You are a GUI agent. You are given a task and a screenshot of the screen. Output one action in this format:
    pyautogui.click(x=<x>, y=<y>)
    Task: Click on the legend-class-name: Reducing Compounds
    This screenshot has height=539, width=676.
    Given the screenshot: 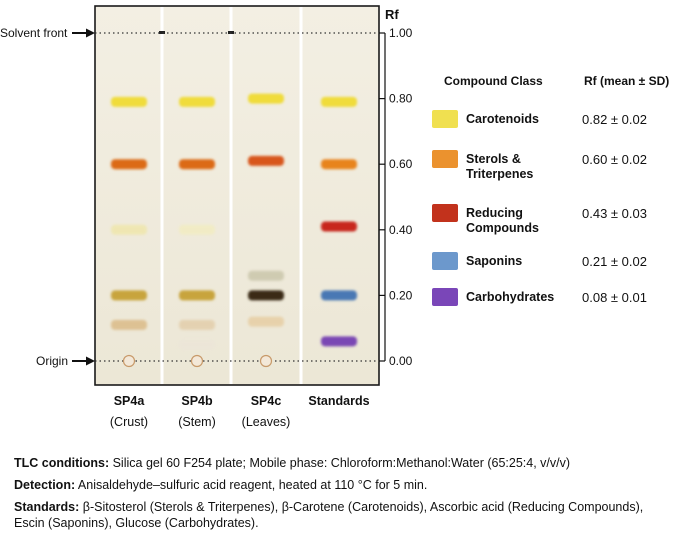 What is the action you would take?
    pyautogui.click(x=502, y=220)
    